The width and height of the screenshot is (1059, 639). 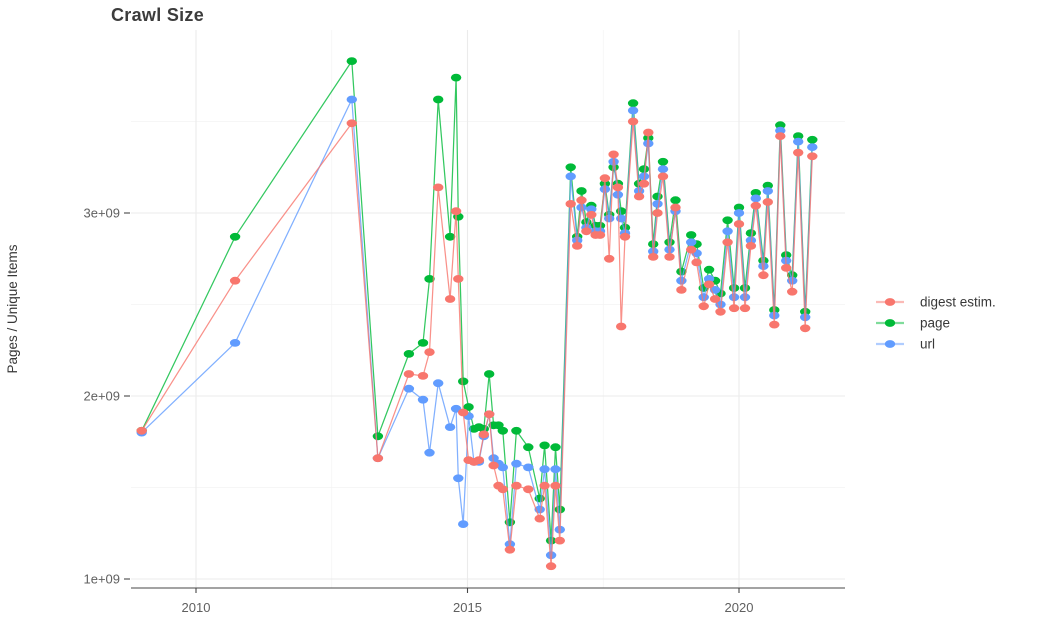 What do you see at coordinates (890, 302) in the screenshot?
I see `legend-key-dot-digest-estim` at bounding box center [890, 302].